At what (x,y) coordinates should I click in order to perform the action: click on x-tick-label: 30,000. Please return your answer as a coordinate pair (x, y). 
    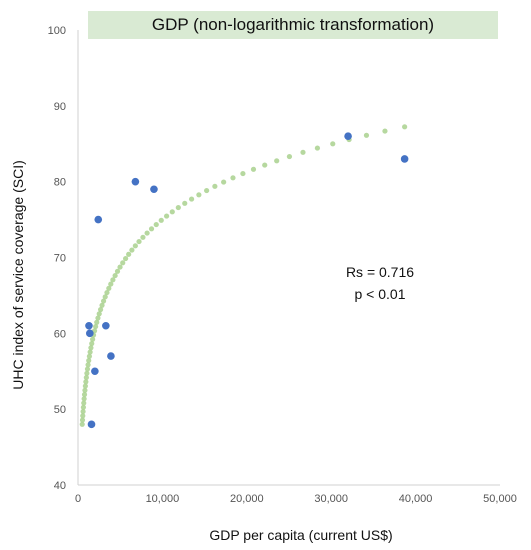
    Looking at the image, I should click on (331, 499).